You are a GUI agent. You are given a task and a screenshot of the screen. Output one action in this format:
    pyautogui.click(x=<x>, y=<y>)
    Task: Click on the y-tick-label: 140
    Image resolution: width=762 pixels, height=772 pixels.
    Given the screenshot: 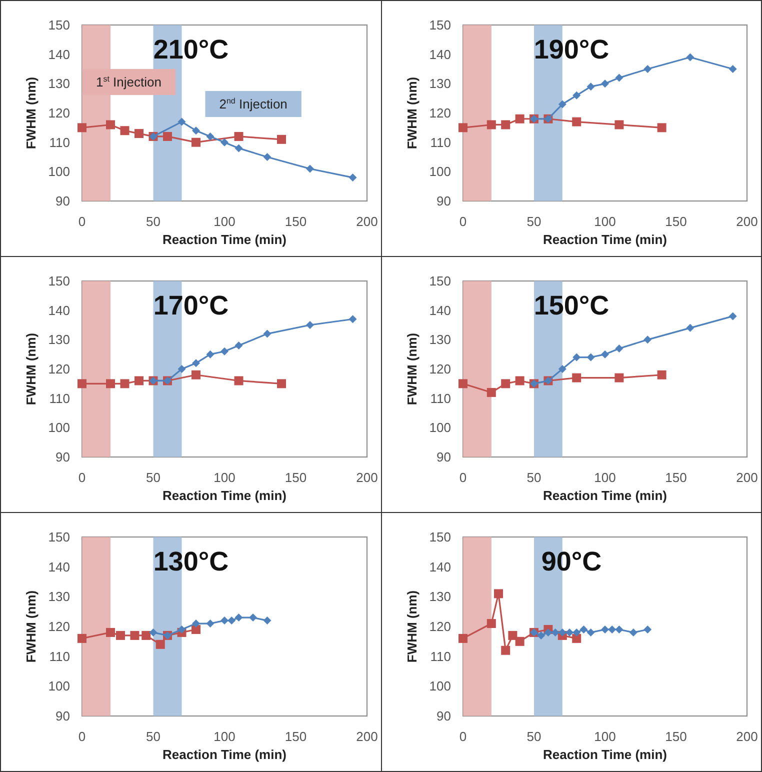 What is the action you would take?
    pyautogui.click(x=440, y=310)
    